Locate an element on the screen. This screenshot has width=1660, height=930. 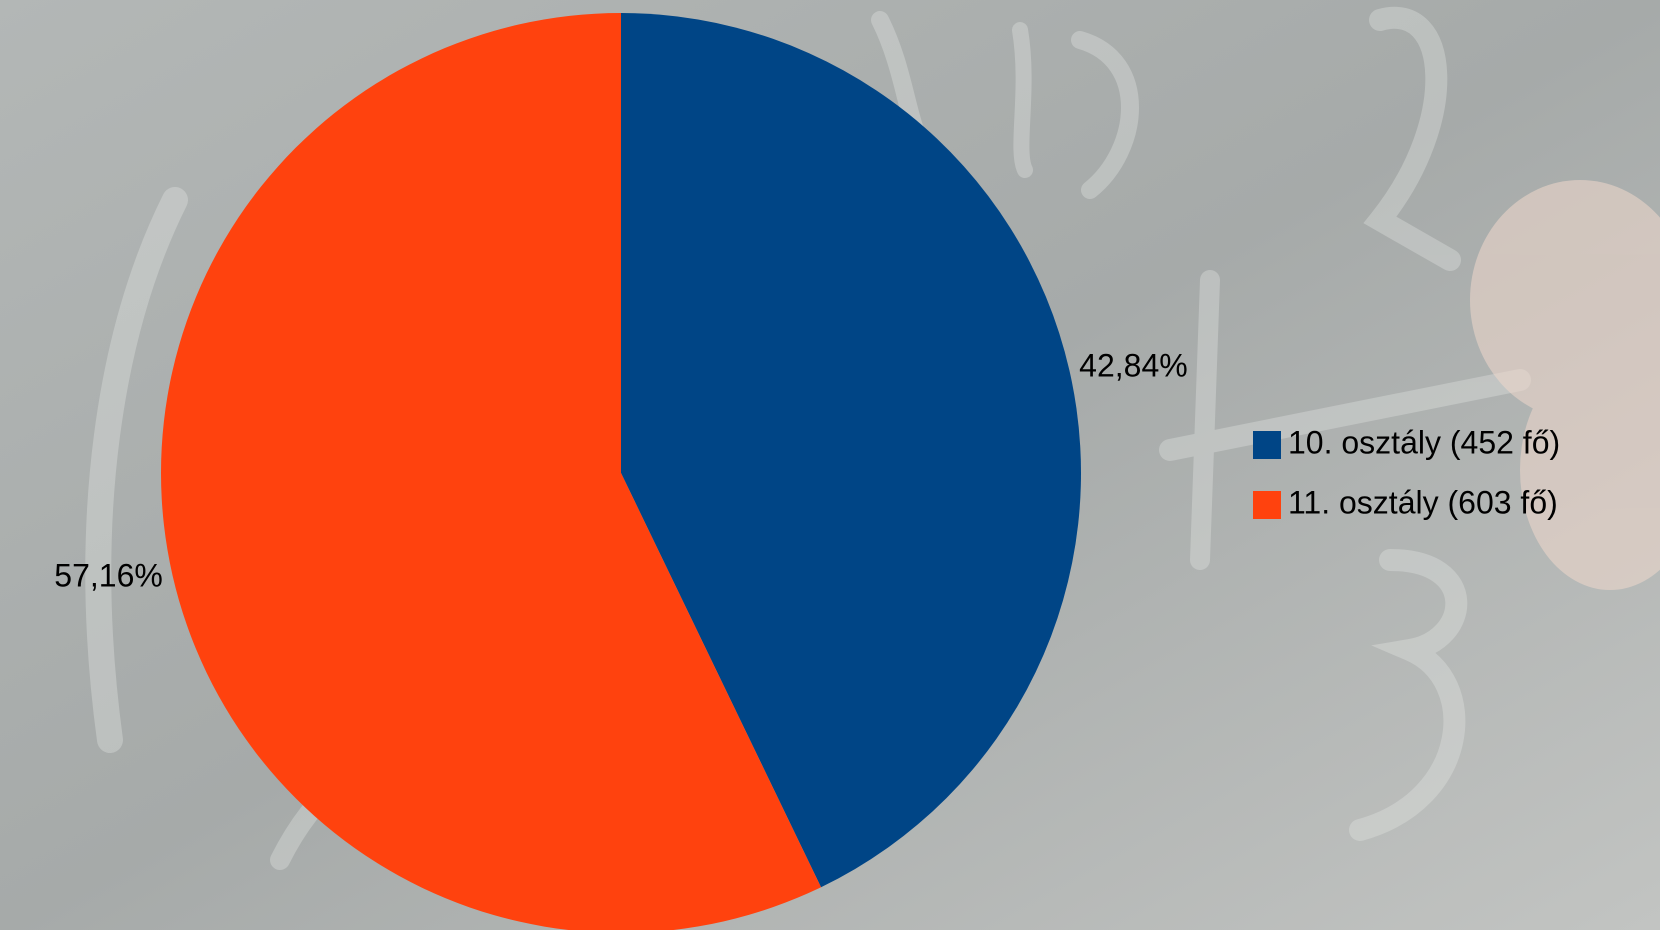
legend-label: 10. osztály (452 fő) is located at coordinates (1424, 442).